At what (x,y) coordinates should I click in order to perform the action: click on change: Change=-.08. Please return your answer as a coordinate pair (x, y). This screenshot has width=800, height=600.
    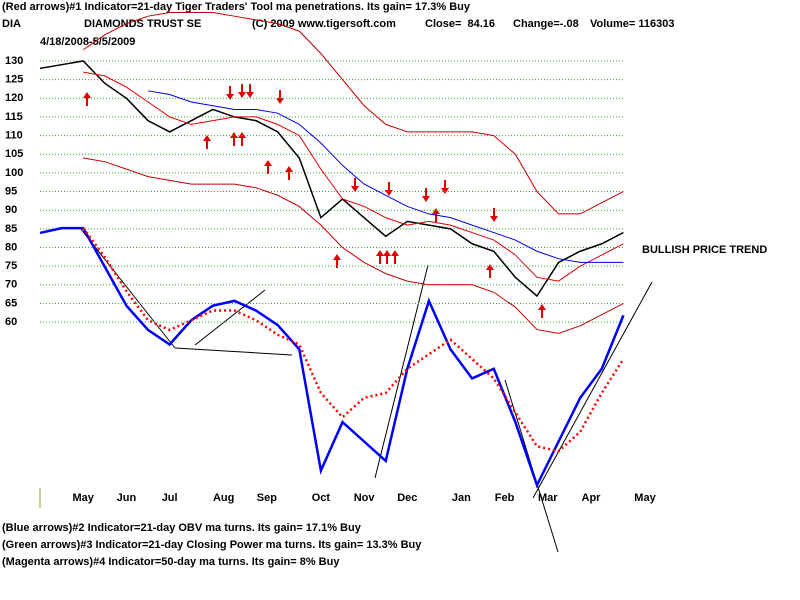
    Looking at the image, I should click on (546, 24).